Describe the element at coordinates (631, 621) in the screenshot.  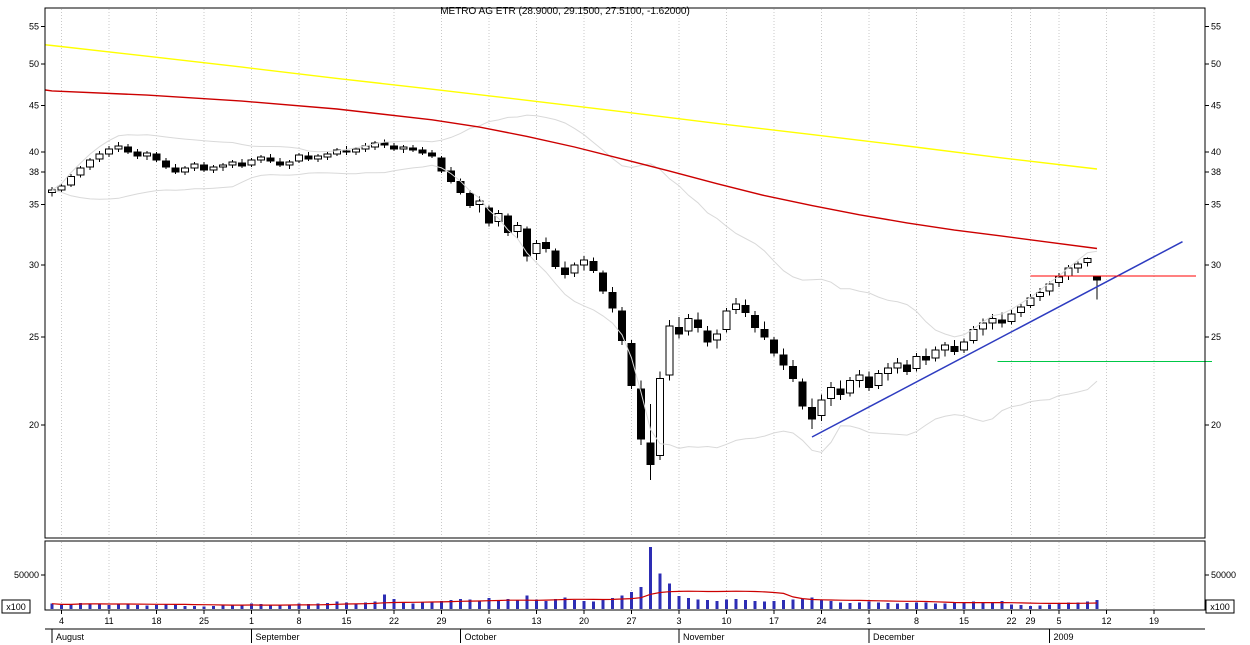
I see `week-label: 27` at that location.